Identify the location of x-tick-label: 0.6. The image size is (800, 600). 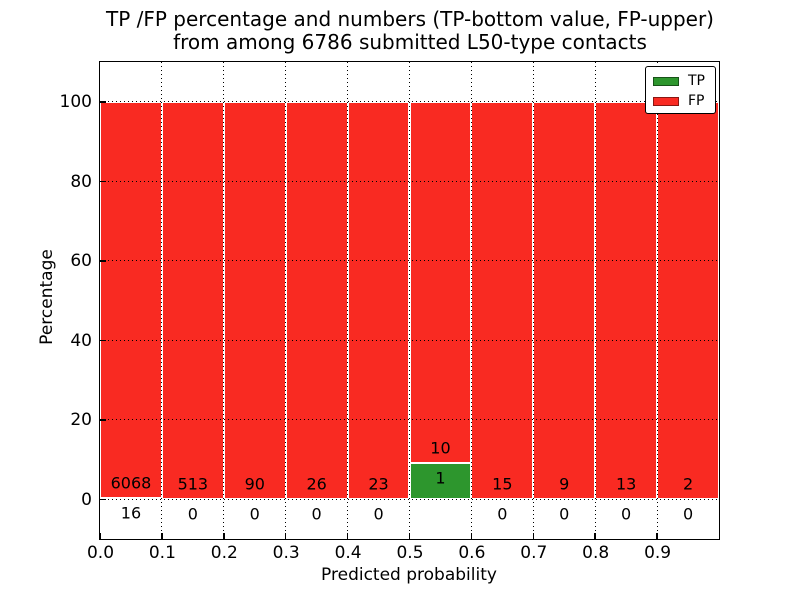
(472, 553).